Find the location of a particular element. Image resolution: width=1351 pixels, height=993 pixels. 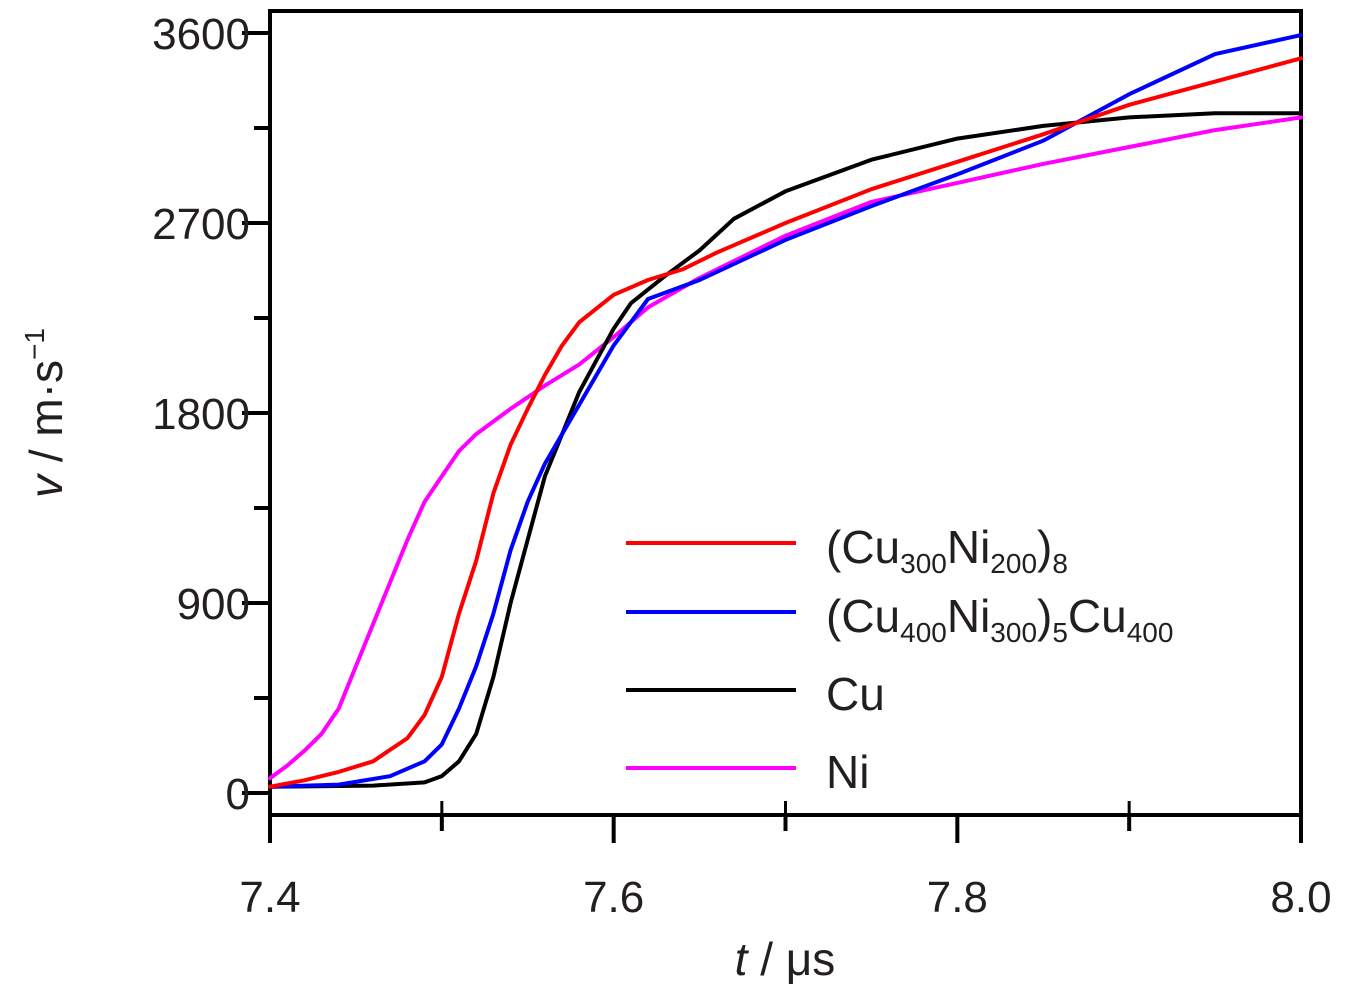

legend-label: (Cu300Ni200)8 is located at coordinates (947, 550).